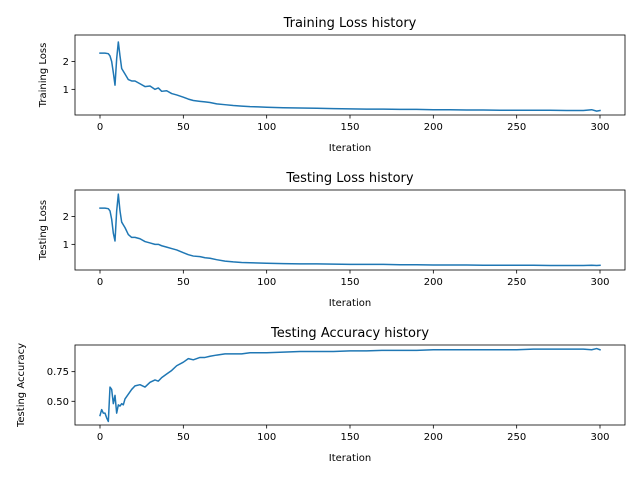 The height and width of the screenshot is (480, 640). I want to click on y-tick-label: 0.50, so click(58, 402).